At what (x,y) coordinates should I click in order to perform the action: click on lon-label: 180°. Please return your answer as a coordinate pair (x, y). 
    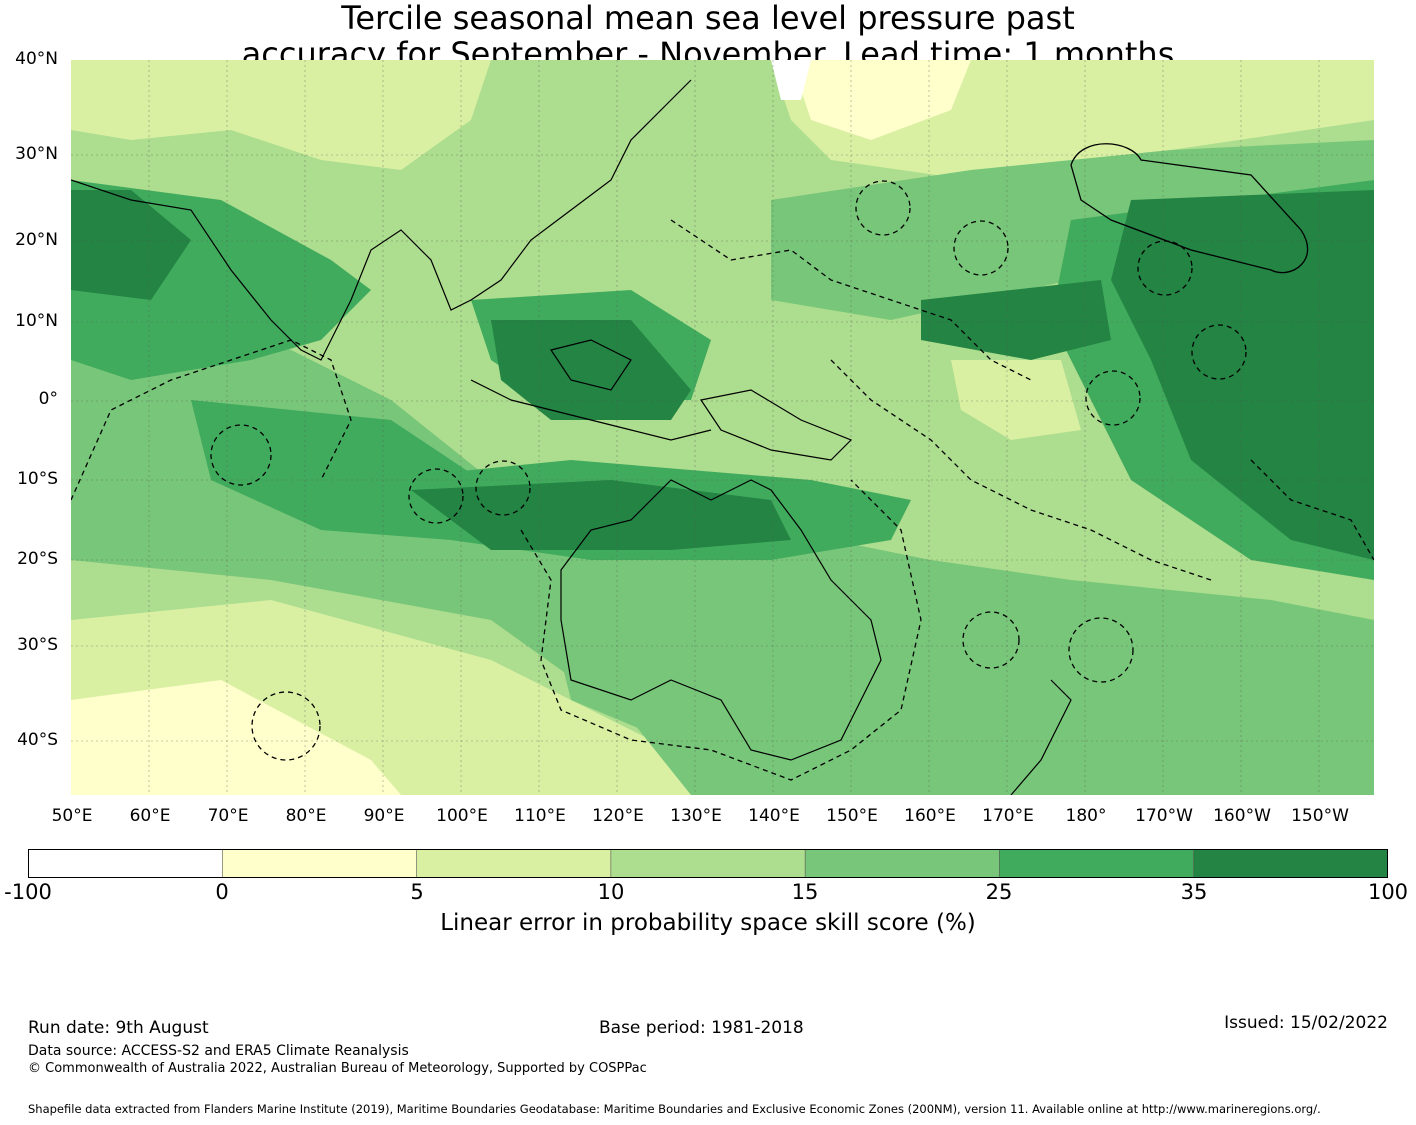
    Looking at the image, I should click on (1086, 816).